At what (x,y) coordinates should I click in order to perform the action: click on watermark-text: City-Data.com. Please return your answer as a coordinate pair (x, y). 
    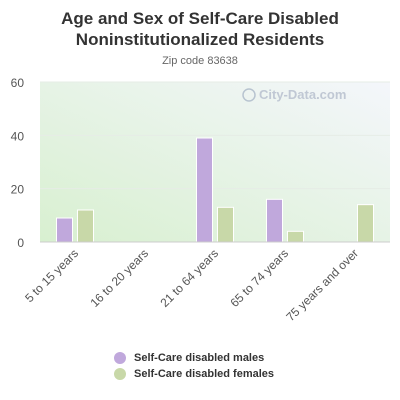
    Looking at the image, I should click on (302, 94).